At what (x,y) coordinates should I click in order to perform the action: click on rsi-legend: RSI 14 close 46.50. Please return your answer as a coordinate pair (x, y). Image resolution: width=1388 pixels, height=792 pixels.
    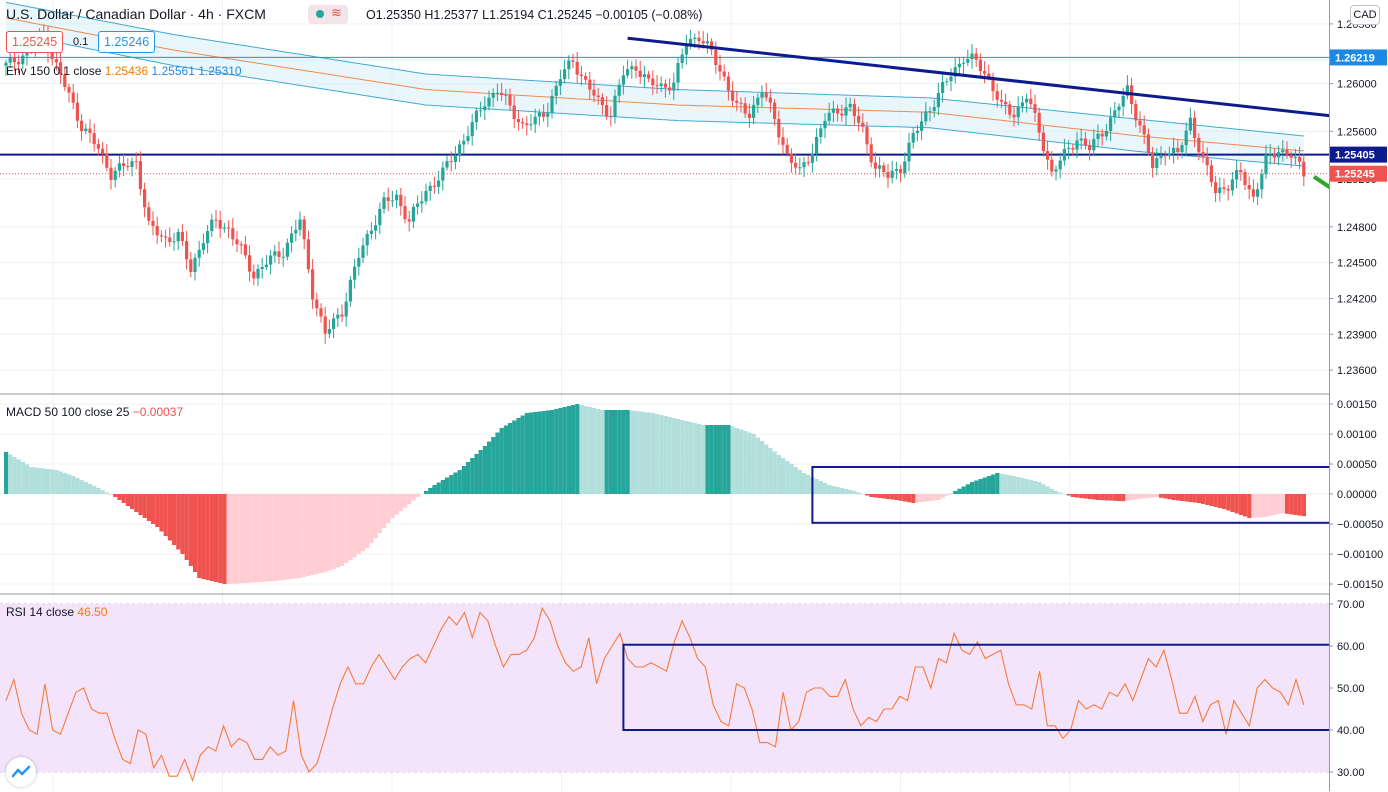
    Looking at the image, I should click on (56, 612).